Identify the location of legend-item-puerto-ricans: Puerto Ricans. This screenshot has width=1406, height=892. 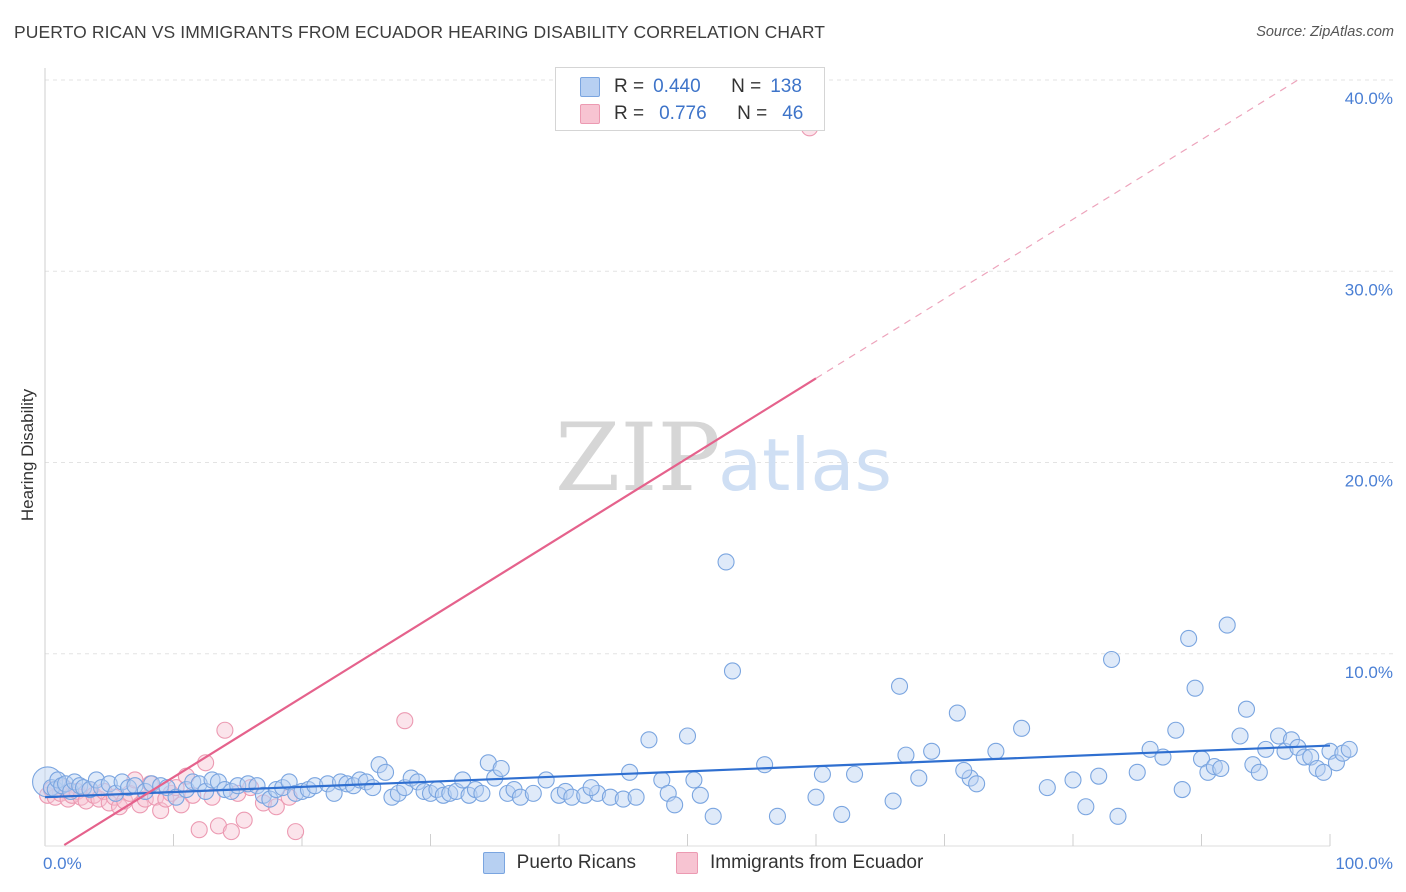
(559, 863).